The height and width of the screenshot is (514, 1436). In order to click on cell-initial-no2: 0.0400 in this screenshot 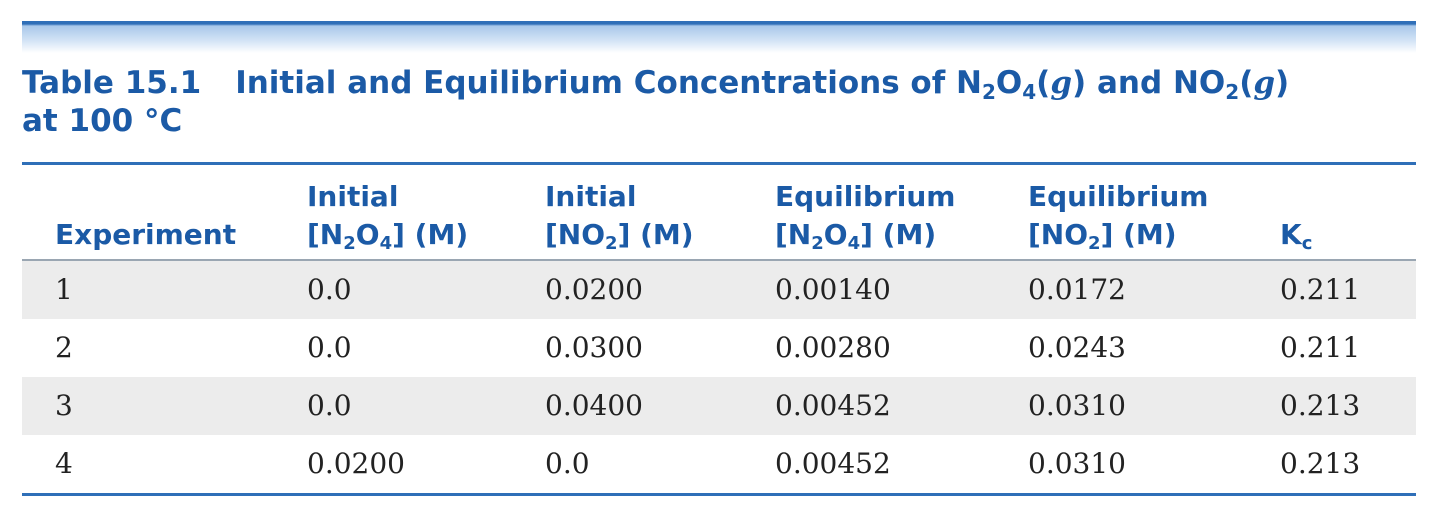, I will do `click(594, 405)`.